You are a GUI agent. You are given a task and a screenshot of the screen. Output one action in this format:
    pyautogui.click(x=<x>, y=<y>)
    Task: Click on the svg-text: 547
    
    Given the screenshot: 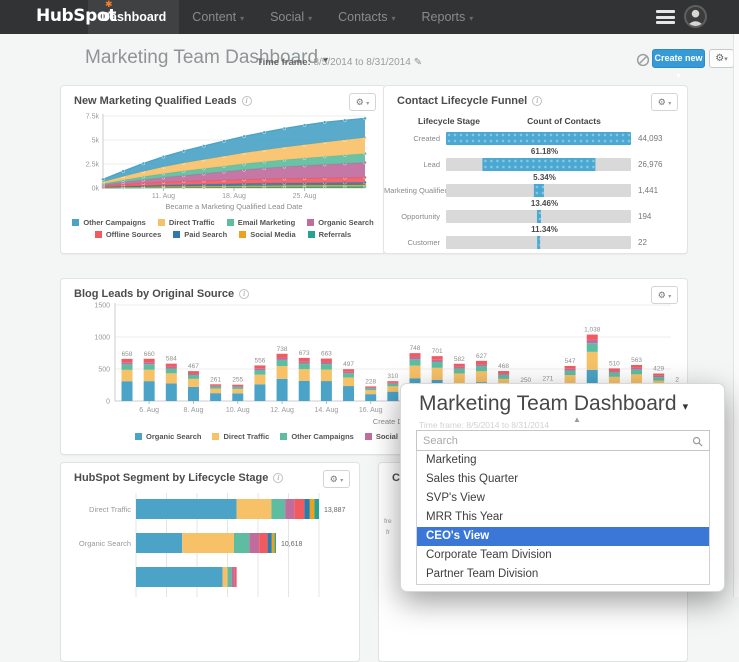 What is the action you would take?
    pyautogui.click(x=570, y=361)
    